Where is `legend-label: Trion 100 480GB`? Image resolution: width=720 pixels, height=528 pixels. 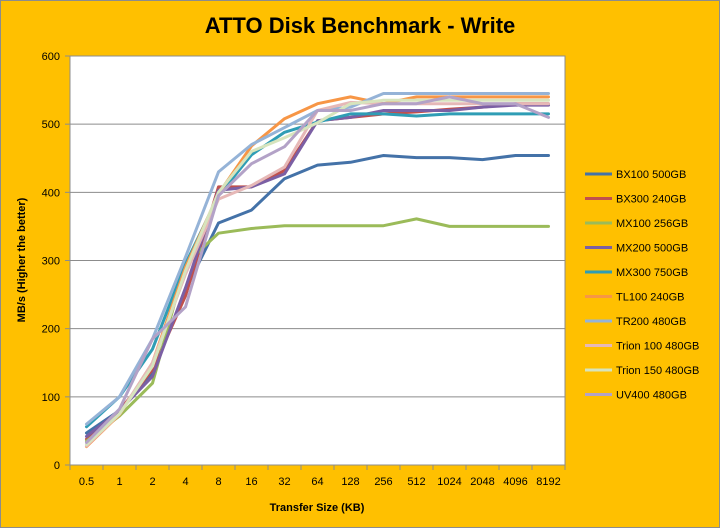 legend-label: Trion 100 480GB is located at coordinates (657, 347).